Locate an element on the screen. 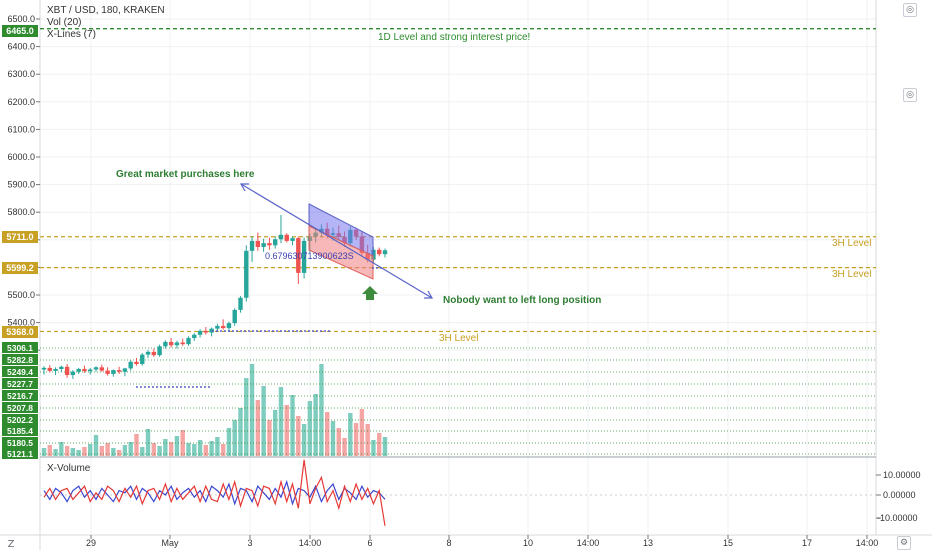 This screenshot has height=550, width=932. volume-level-label: 5306.1 is located at coordinates (20, 348).